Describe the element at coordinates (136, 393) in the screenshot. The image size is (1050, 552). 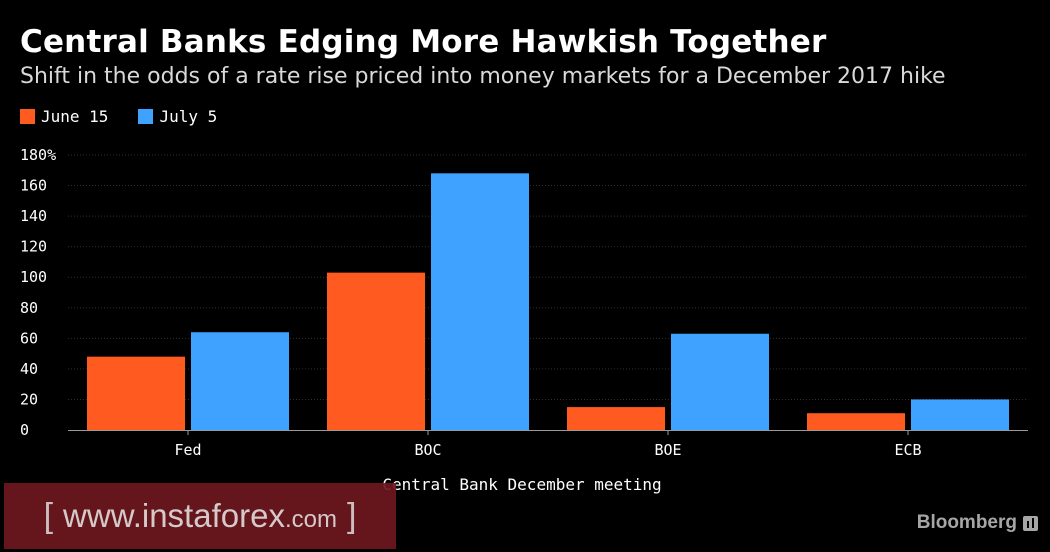
I see `bar-fed-june` at that location.